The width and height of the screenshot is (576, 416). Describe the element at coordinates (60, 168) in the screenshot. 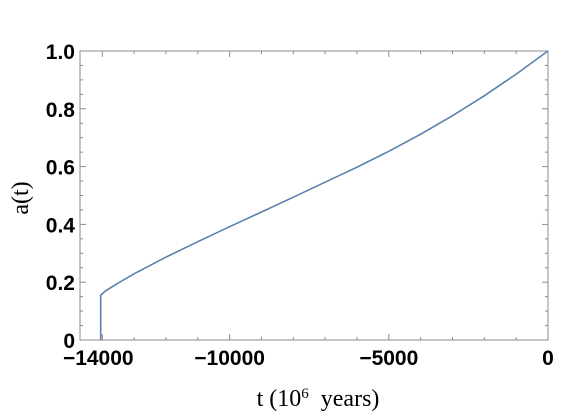

I see `y-tick-label: 0.6` at that location.